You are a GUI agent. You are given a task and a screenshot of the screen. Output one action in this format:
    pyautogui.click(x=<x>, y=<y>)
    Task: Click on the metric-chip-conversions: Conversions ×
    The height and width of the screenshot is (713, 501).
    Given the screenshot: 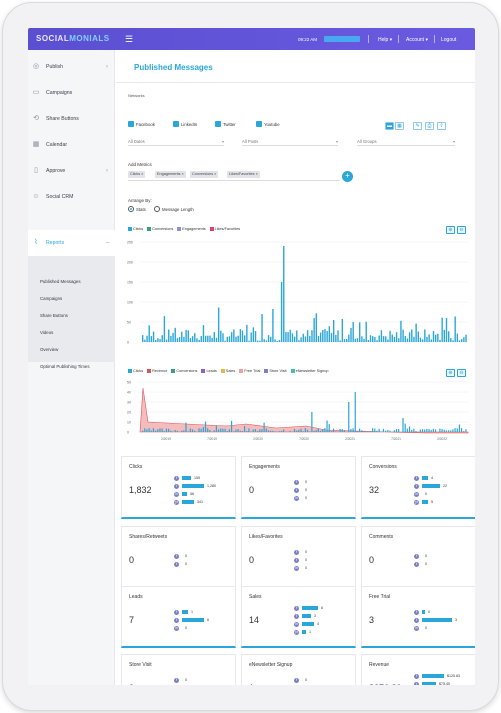 What is the action you would take?
    pyautogui.click(x=204, y=174)
    